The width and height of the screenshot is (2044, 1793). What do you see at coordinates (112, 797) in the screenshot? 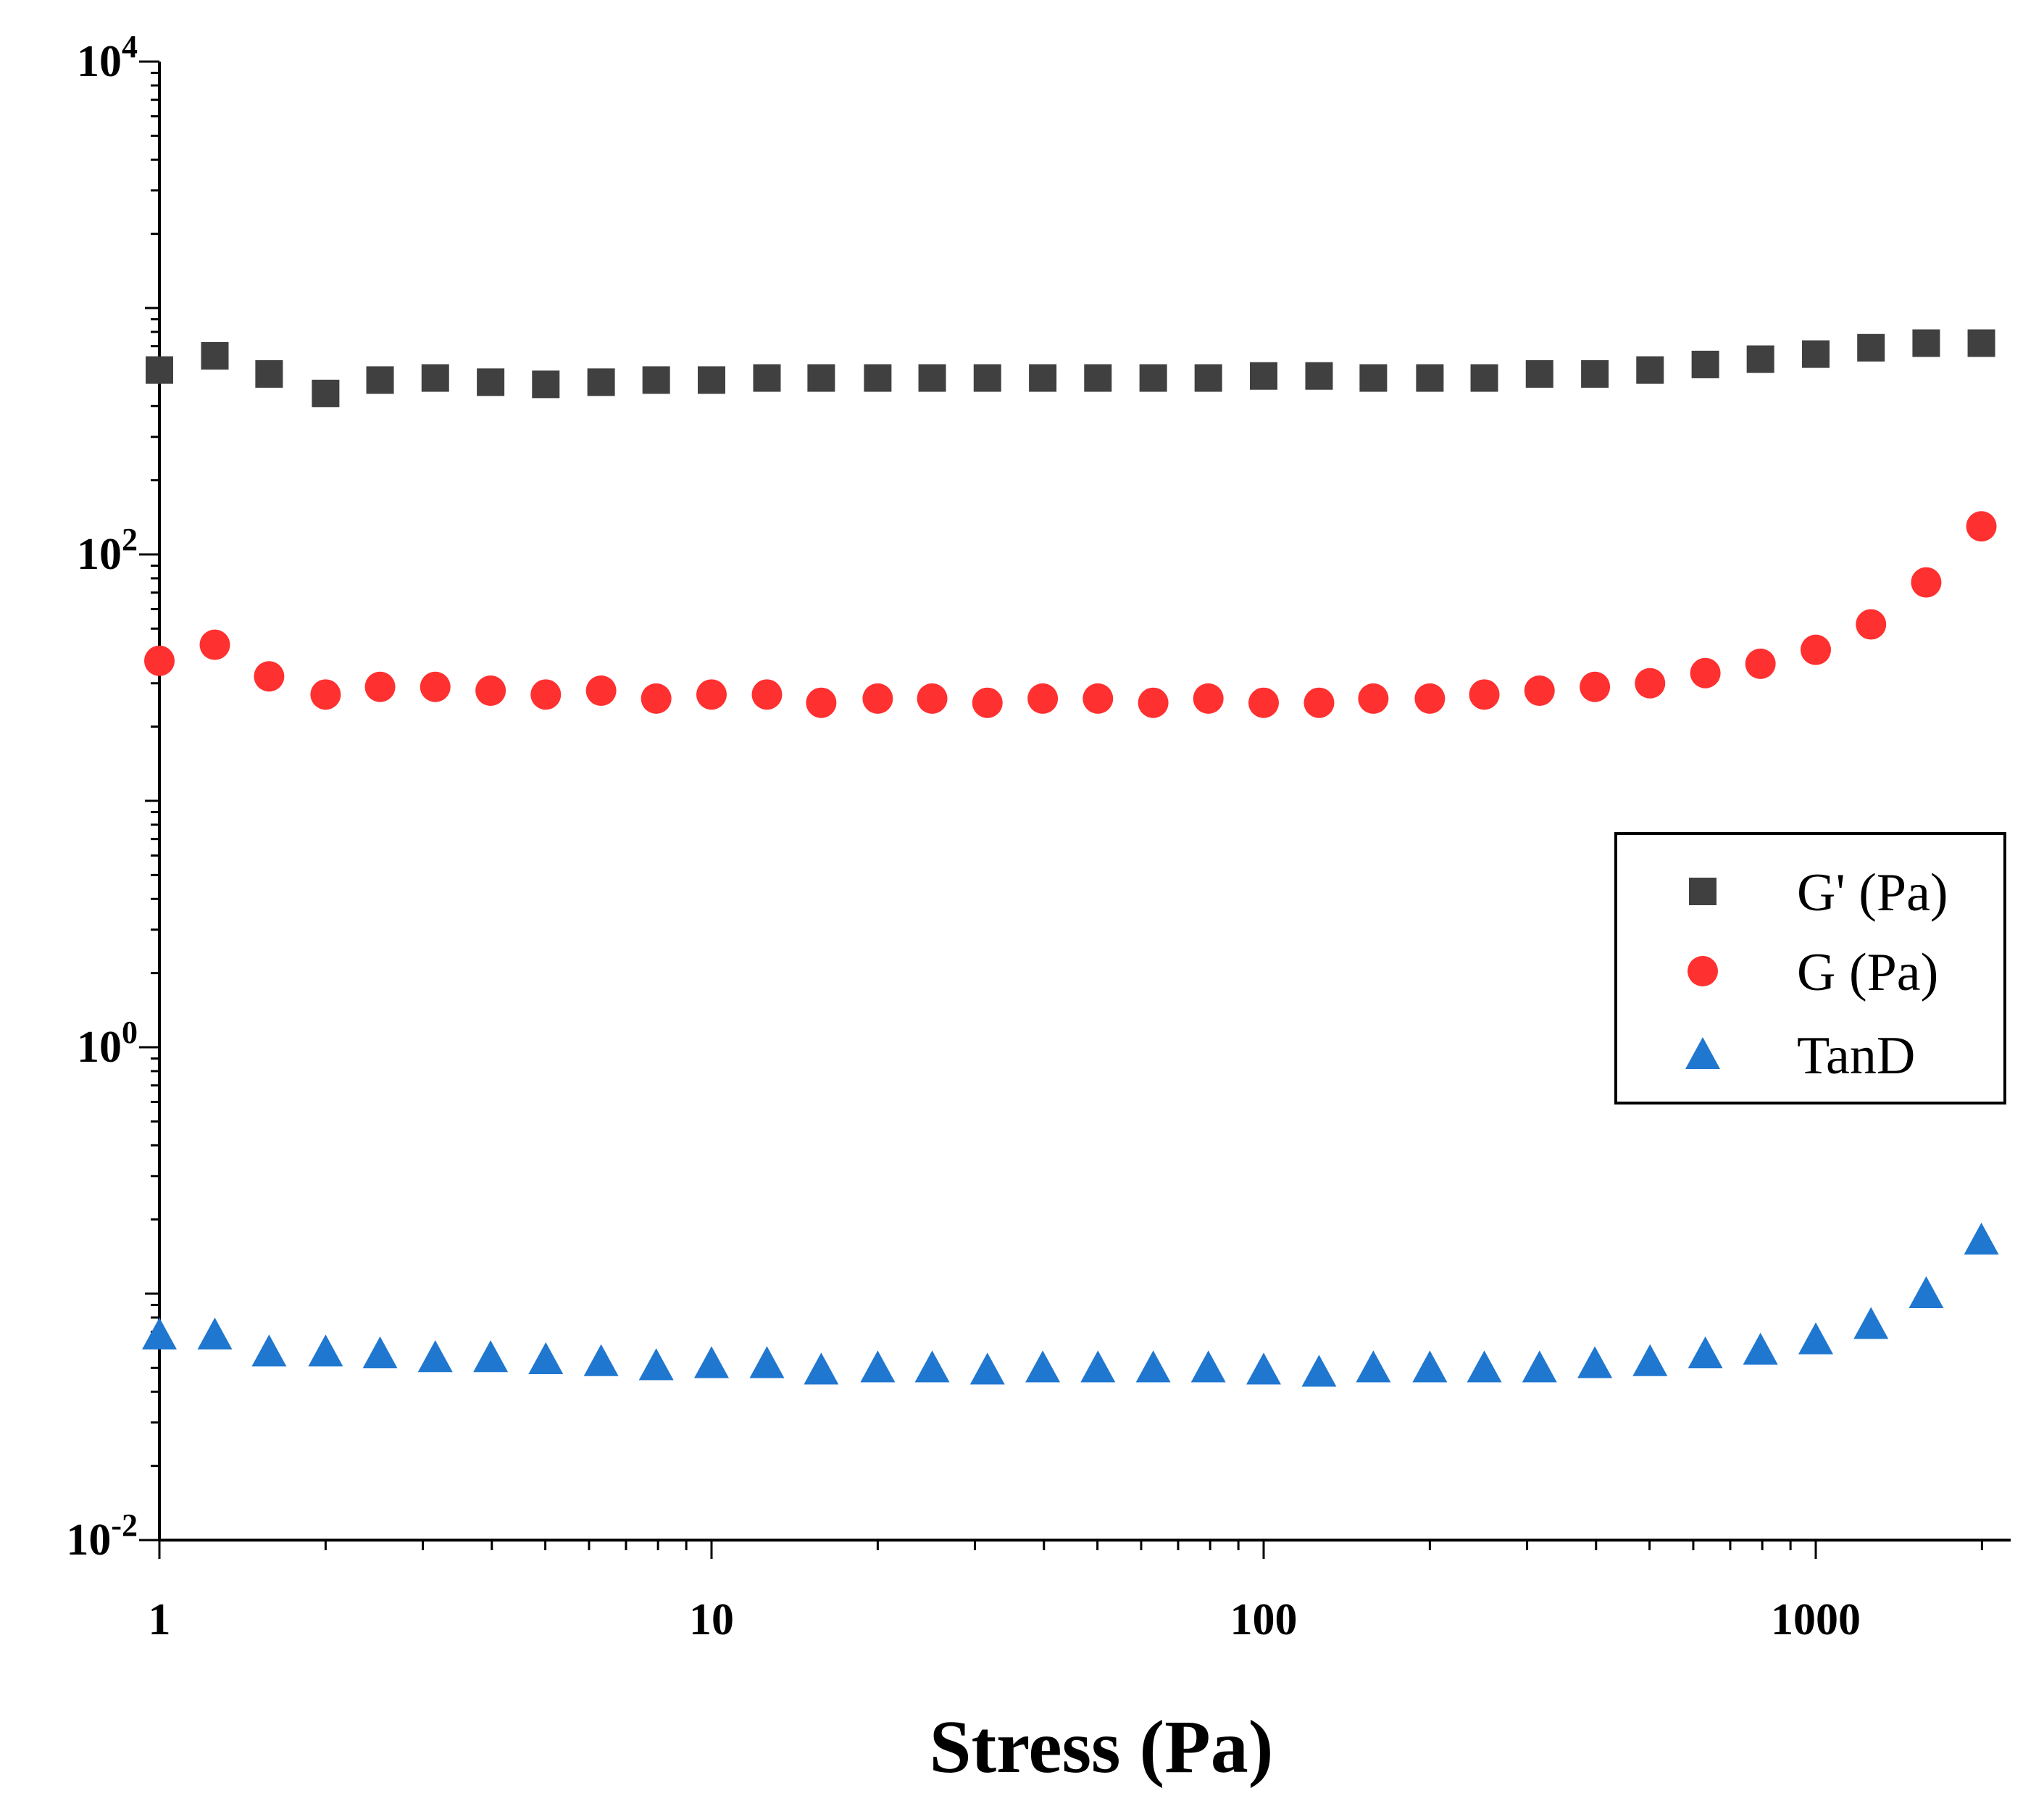
I see `y-ticks: 10⁻² 10⁰ 10² 10⁴` at bounding box center [112, 797].